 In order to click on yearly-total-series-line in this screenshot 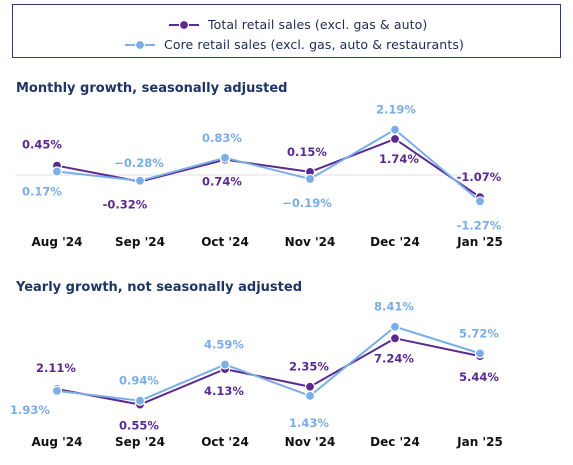, I will do `click(268, 371)`.